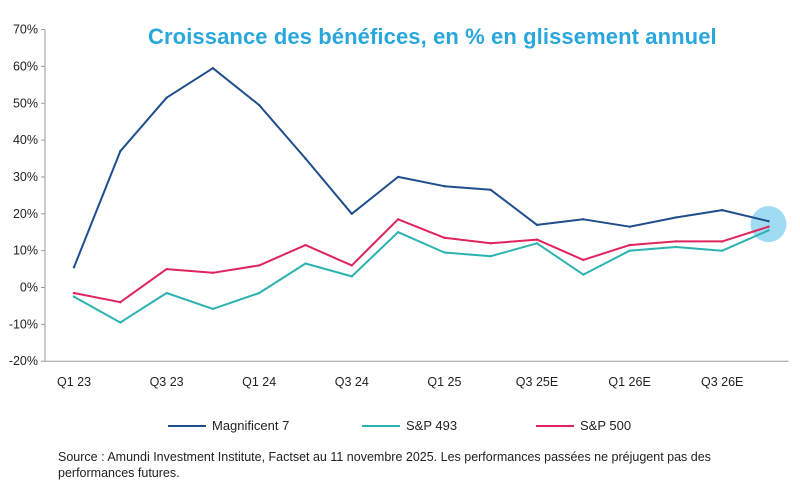 This screenshot has height=500, width=800. I want to click on y-tick-label: 70%, so click(25, 30).